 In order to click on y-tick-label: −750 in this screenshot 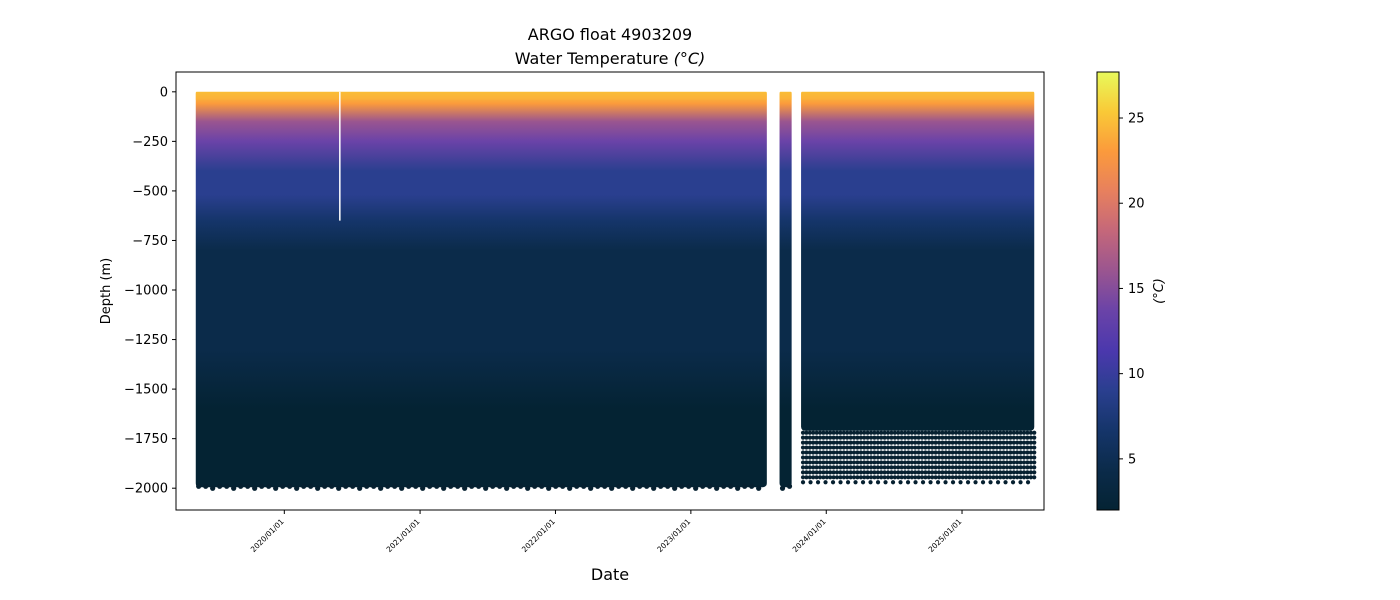, I will do `click(150, 241)`.